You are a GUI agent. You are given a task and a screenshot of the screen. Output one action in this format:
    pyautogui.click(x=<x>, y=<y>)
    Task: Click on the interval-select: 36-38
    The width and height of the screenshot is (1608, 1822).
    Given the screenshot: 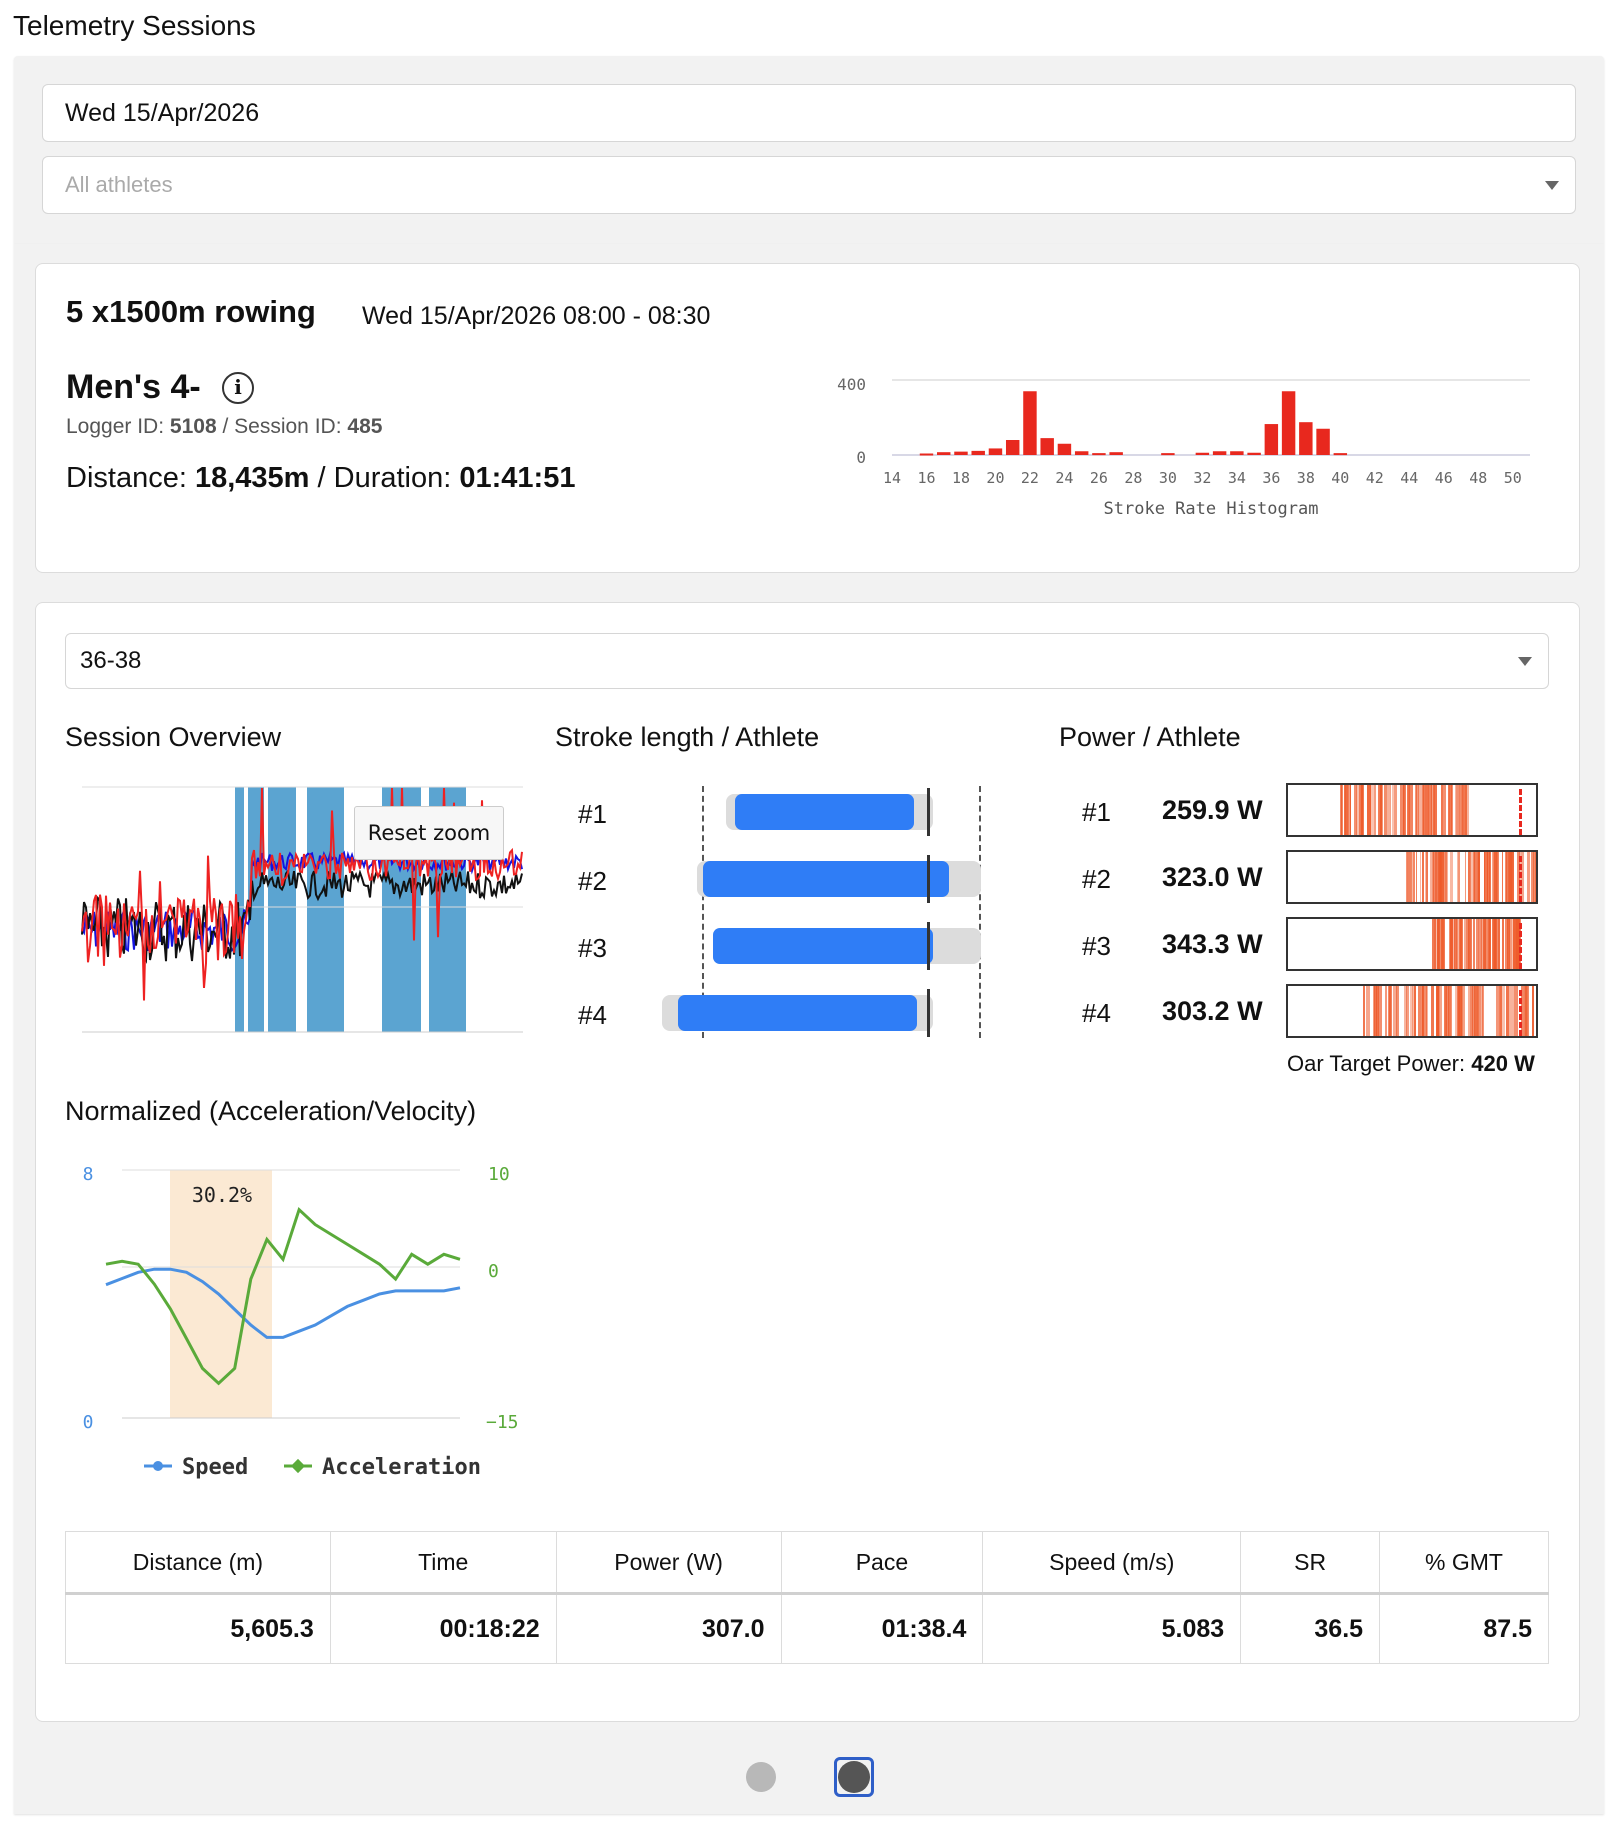 What is the action you would take?
    pyautogui.click(x=807, y=661)
    